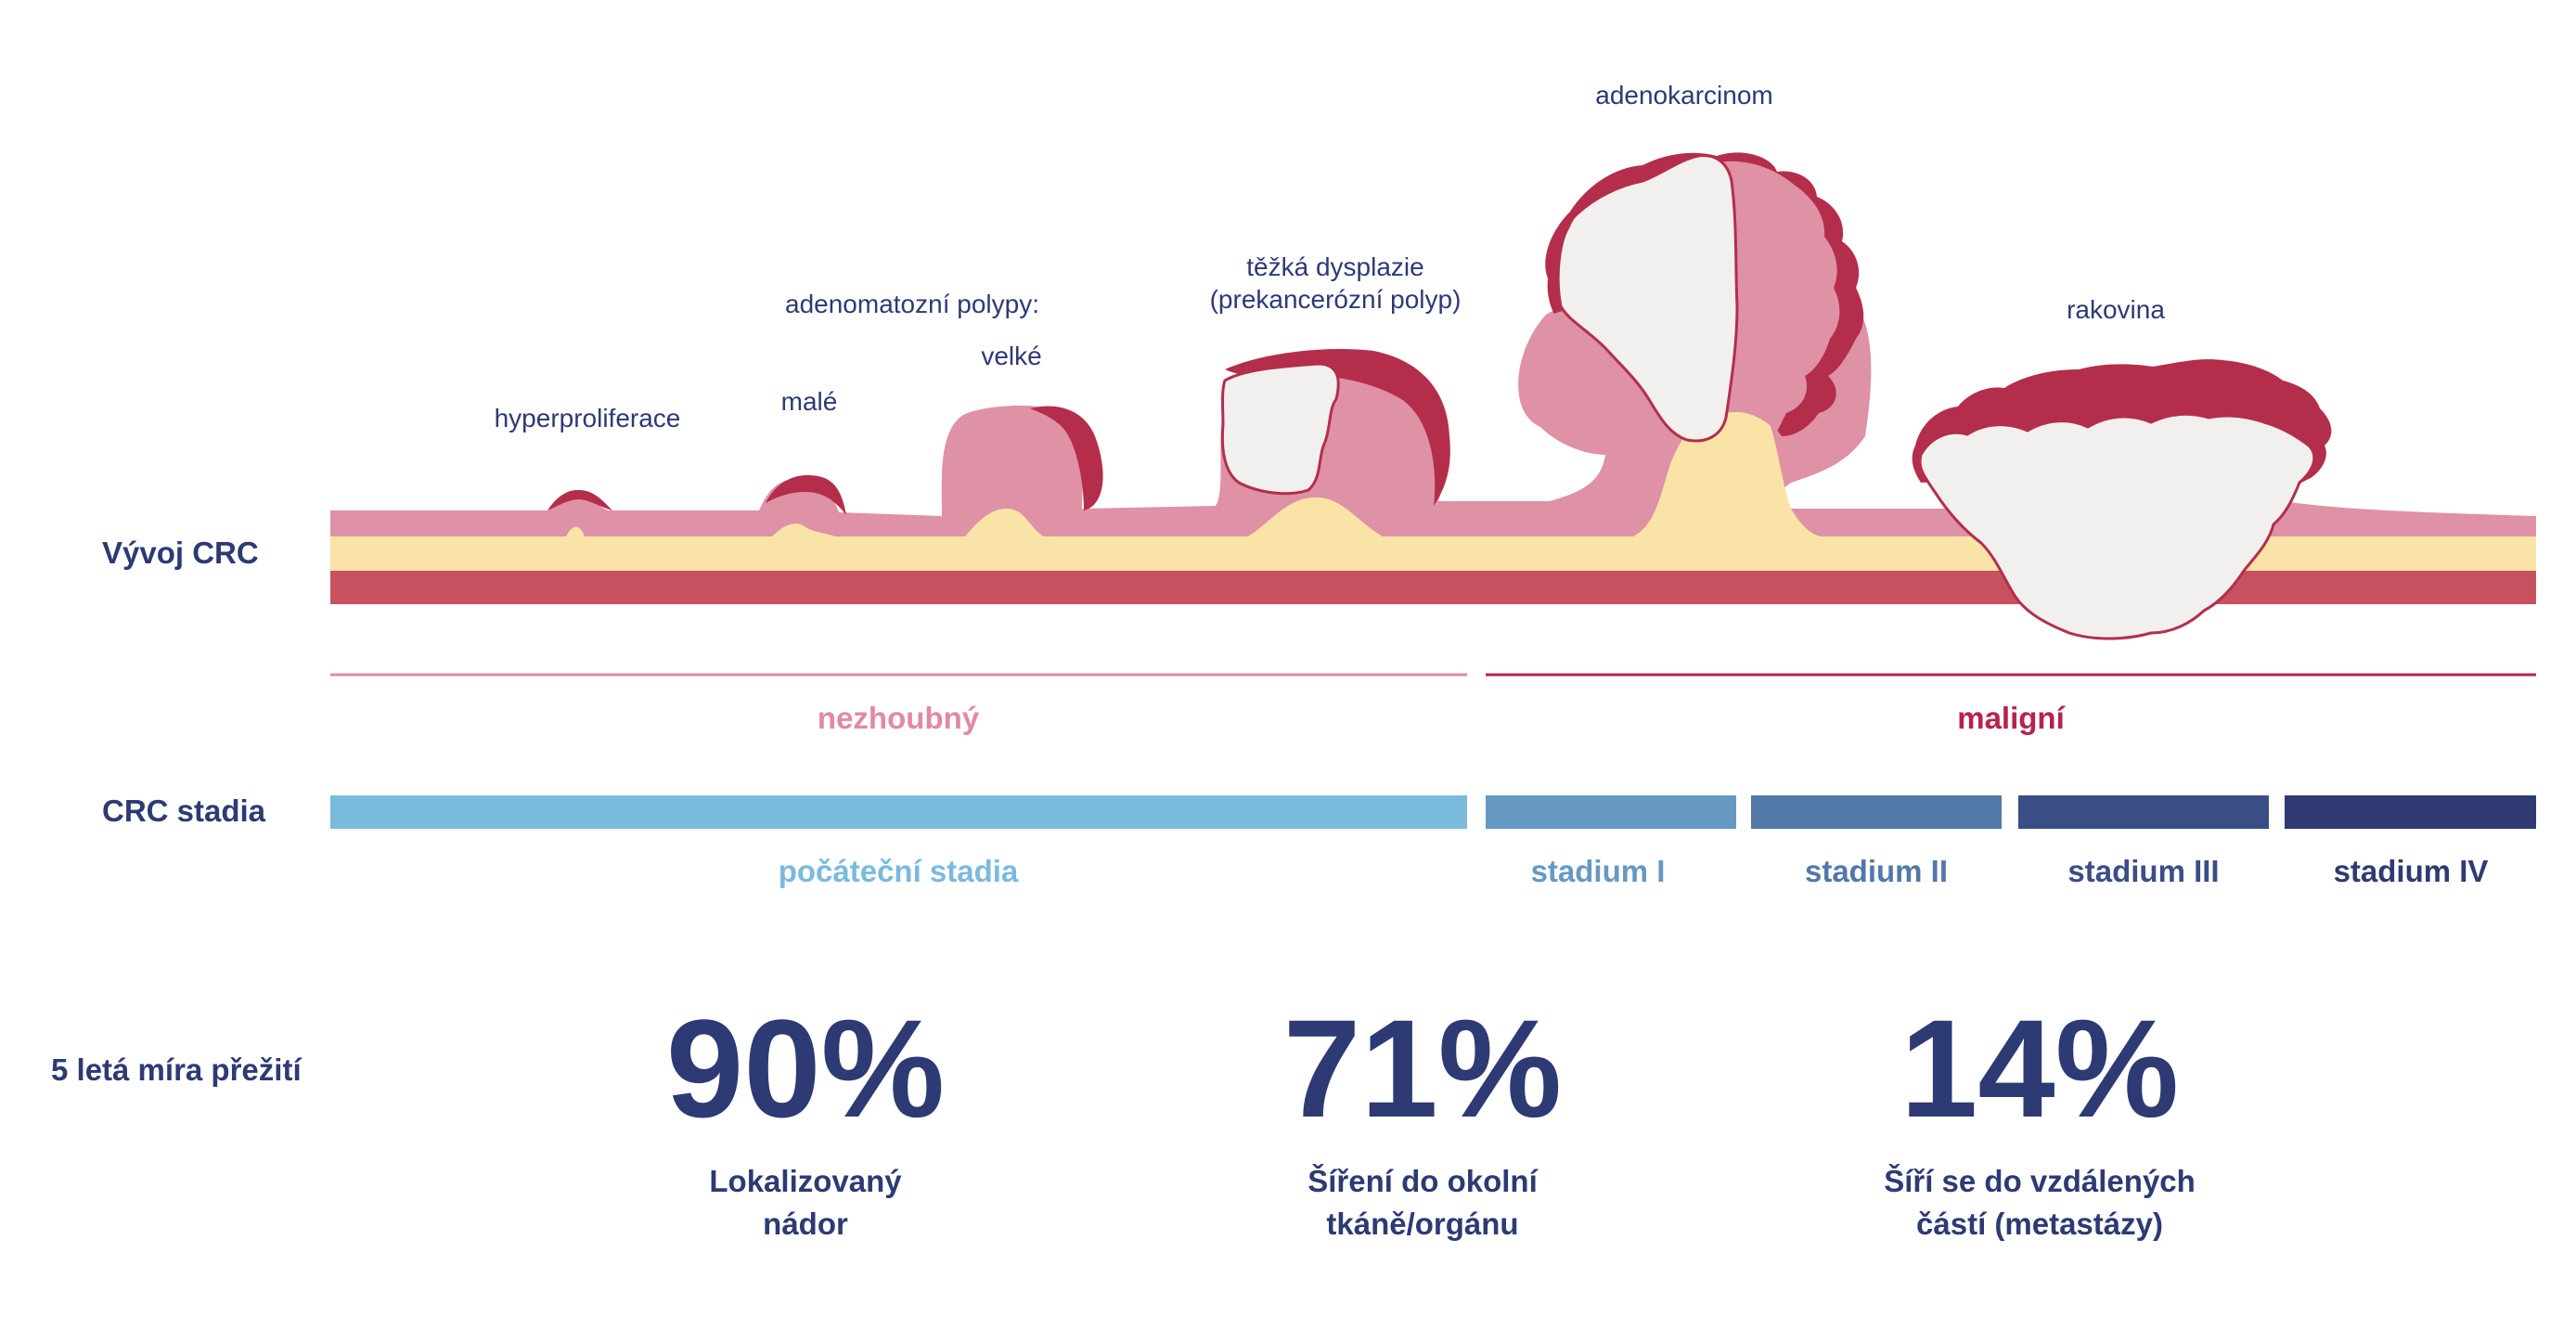 This screenshot has width=2576, height=1317. I want to click on survival-value: 90%, so click(805, 1068).